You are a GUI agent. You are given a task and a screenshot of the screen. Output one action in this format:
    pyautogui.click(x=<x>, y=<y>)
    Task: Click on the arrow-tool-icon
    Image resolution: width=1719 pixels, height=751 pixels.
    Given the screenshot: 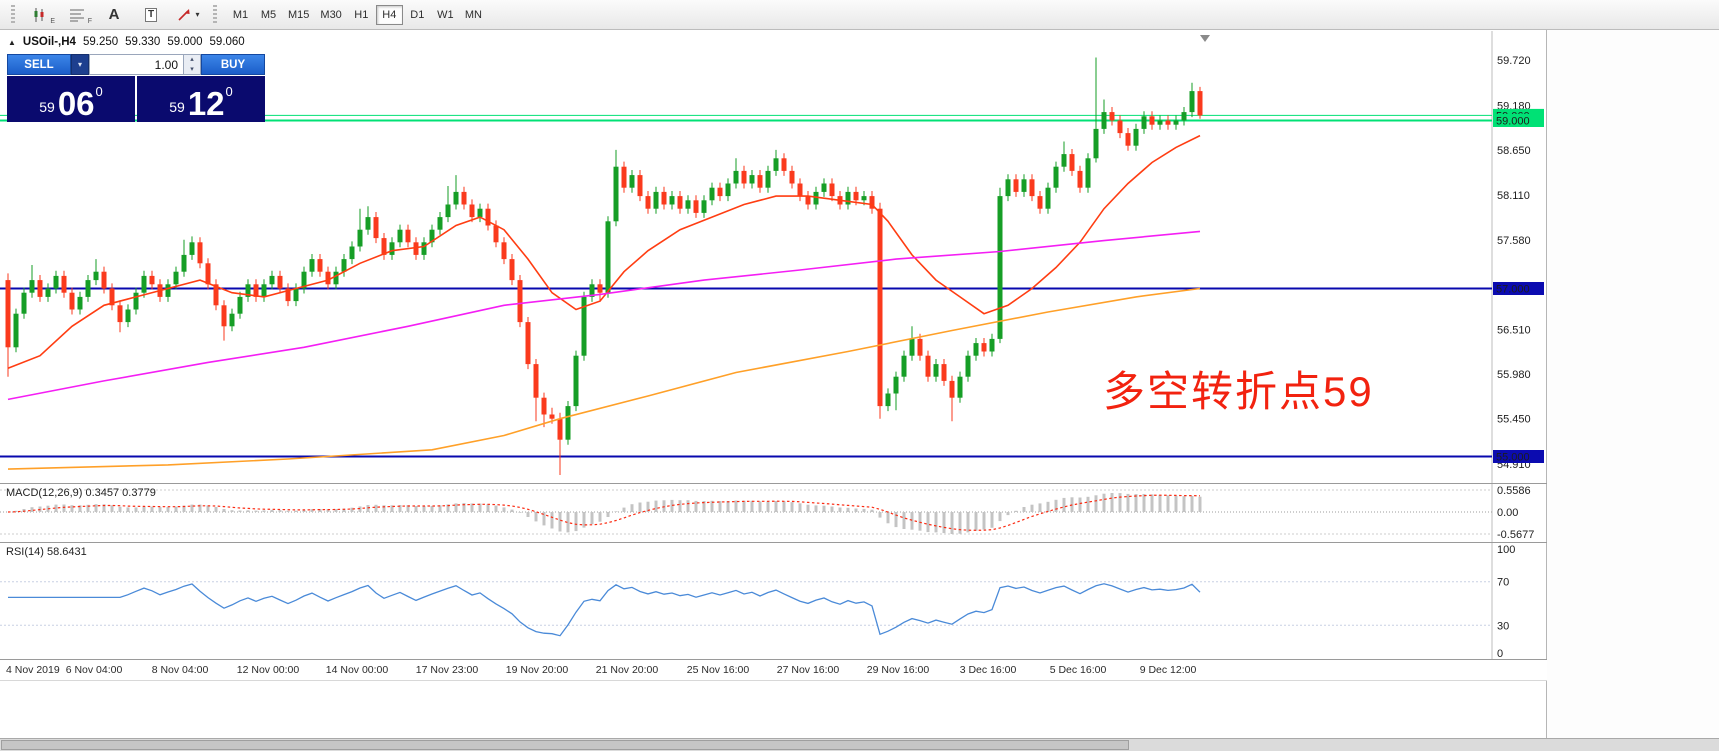 What is the action you would take?
    pyautogui.click(x=184, y=14)
    